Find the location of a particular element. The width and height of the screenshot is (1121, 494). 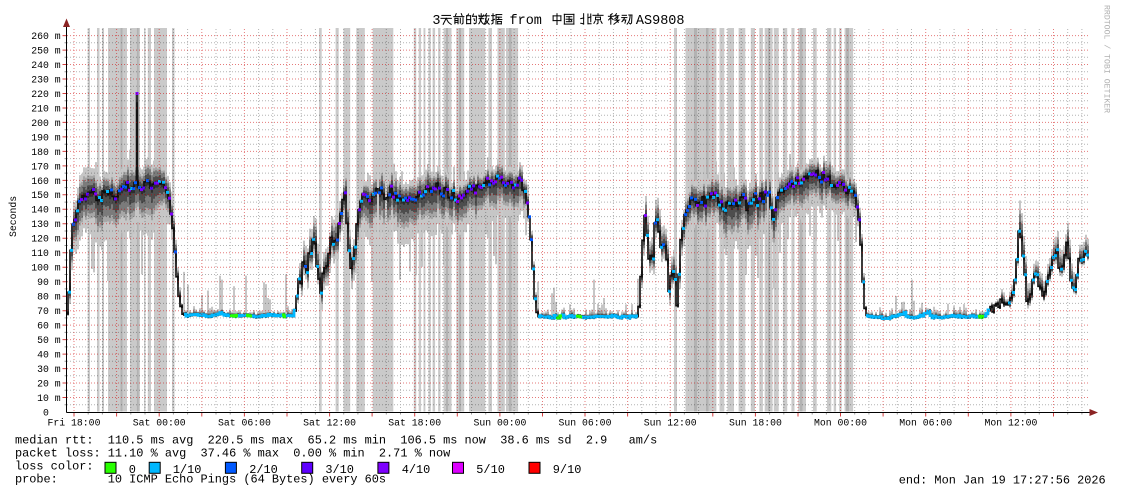

svg-text: 2/10 is located at coordinates (263, 470).